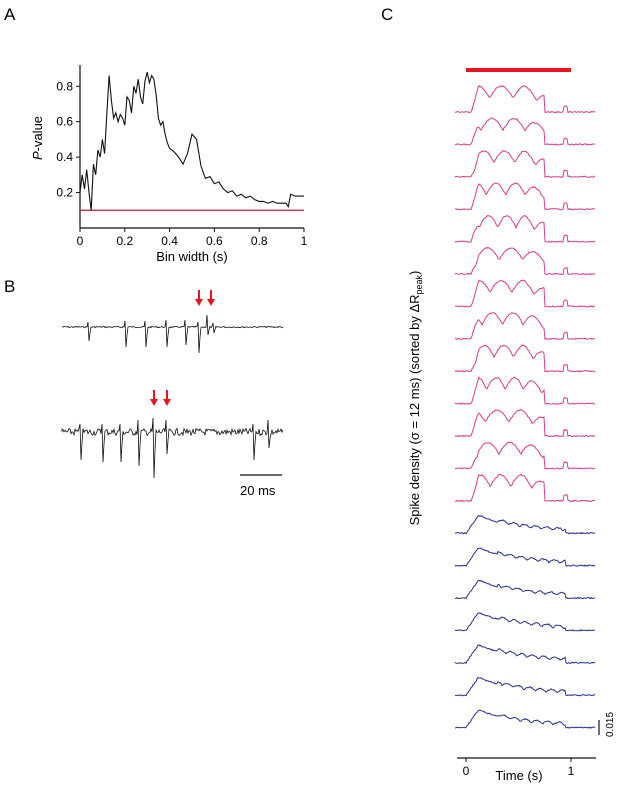 Image resolution: width=617 pixels, height=788 pixels. Describe the element at coordinates (10, 14) in the screenshot. I see `panel-label-a: A` at that location.